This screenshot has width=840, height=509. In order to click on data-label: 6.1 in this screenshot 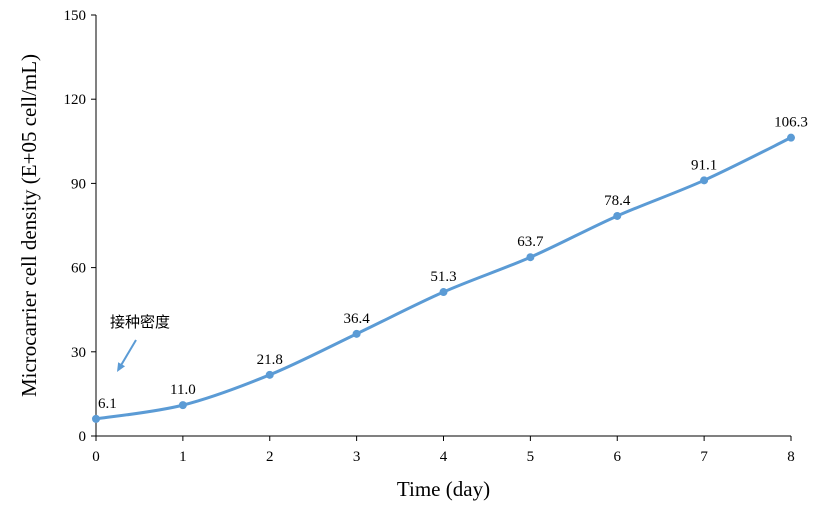, I will do `click(107, 404)`.